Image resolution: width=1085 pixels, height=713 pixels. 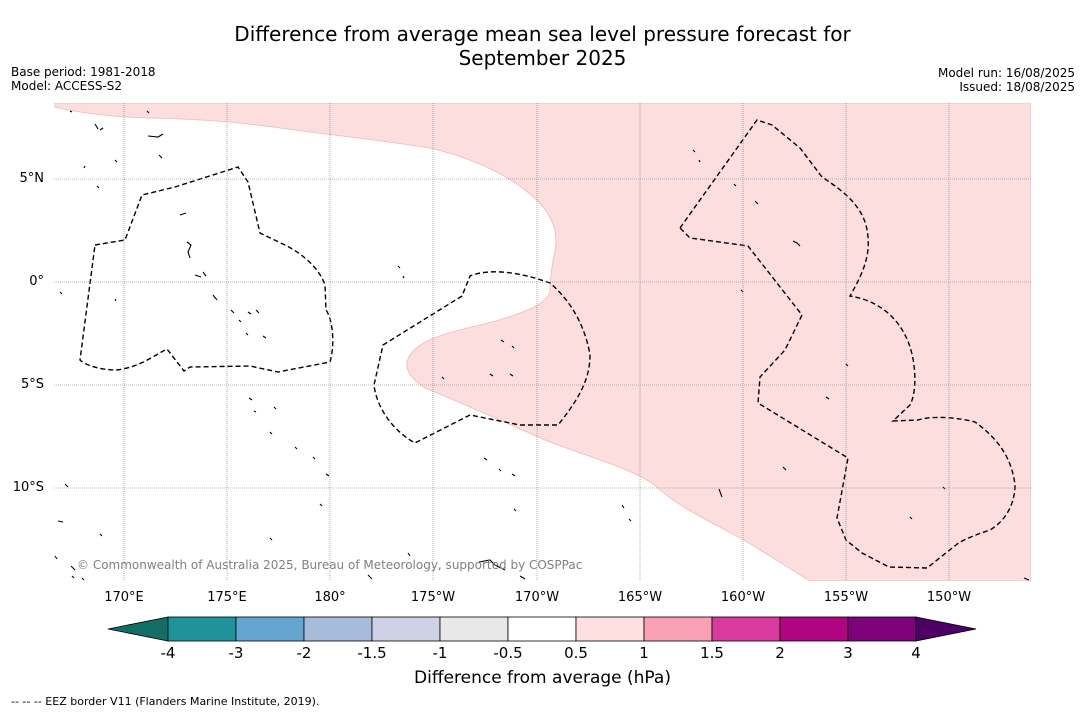 I want to click on colorbar-tick: 4, so click(x=916, y=653).